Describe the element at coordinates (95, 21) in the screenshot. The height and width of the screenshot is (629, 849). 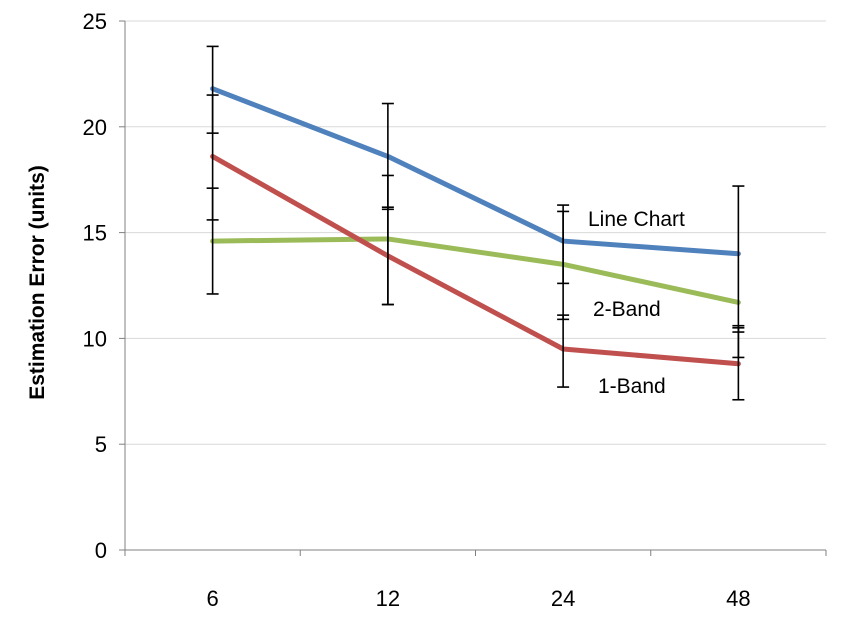
I see `y-tick-label-25: 25` at that location.